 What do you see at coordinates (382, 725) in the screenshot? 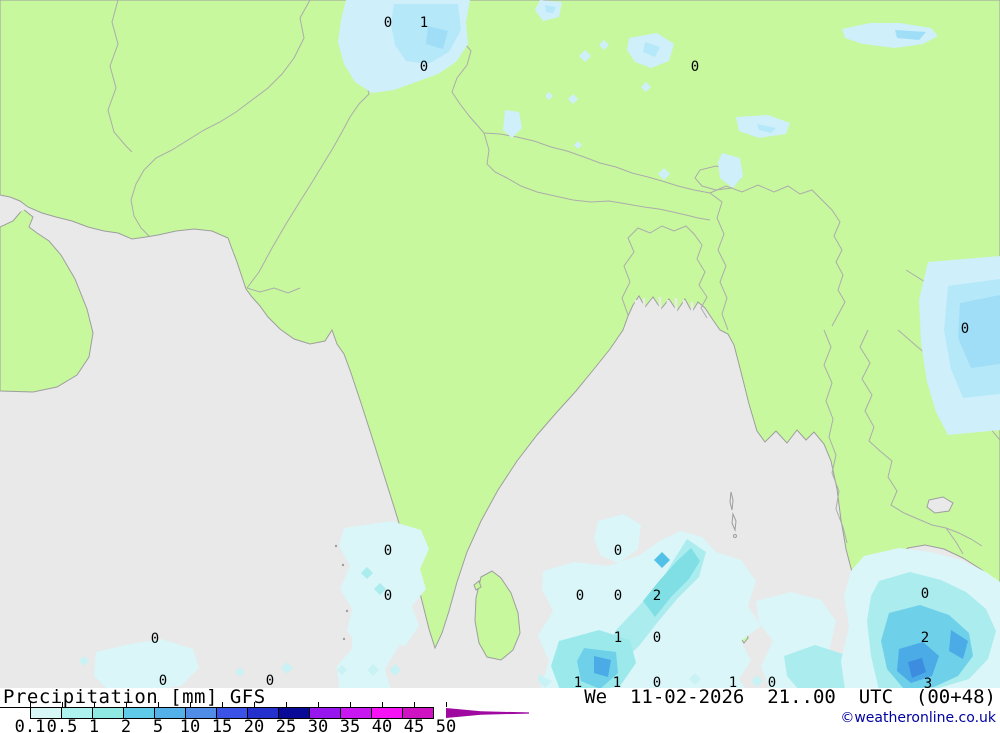
I see `colorbar-tick-label: 40` at bounding box center [382, 725].